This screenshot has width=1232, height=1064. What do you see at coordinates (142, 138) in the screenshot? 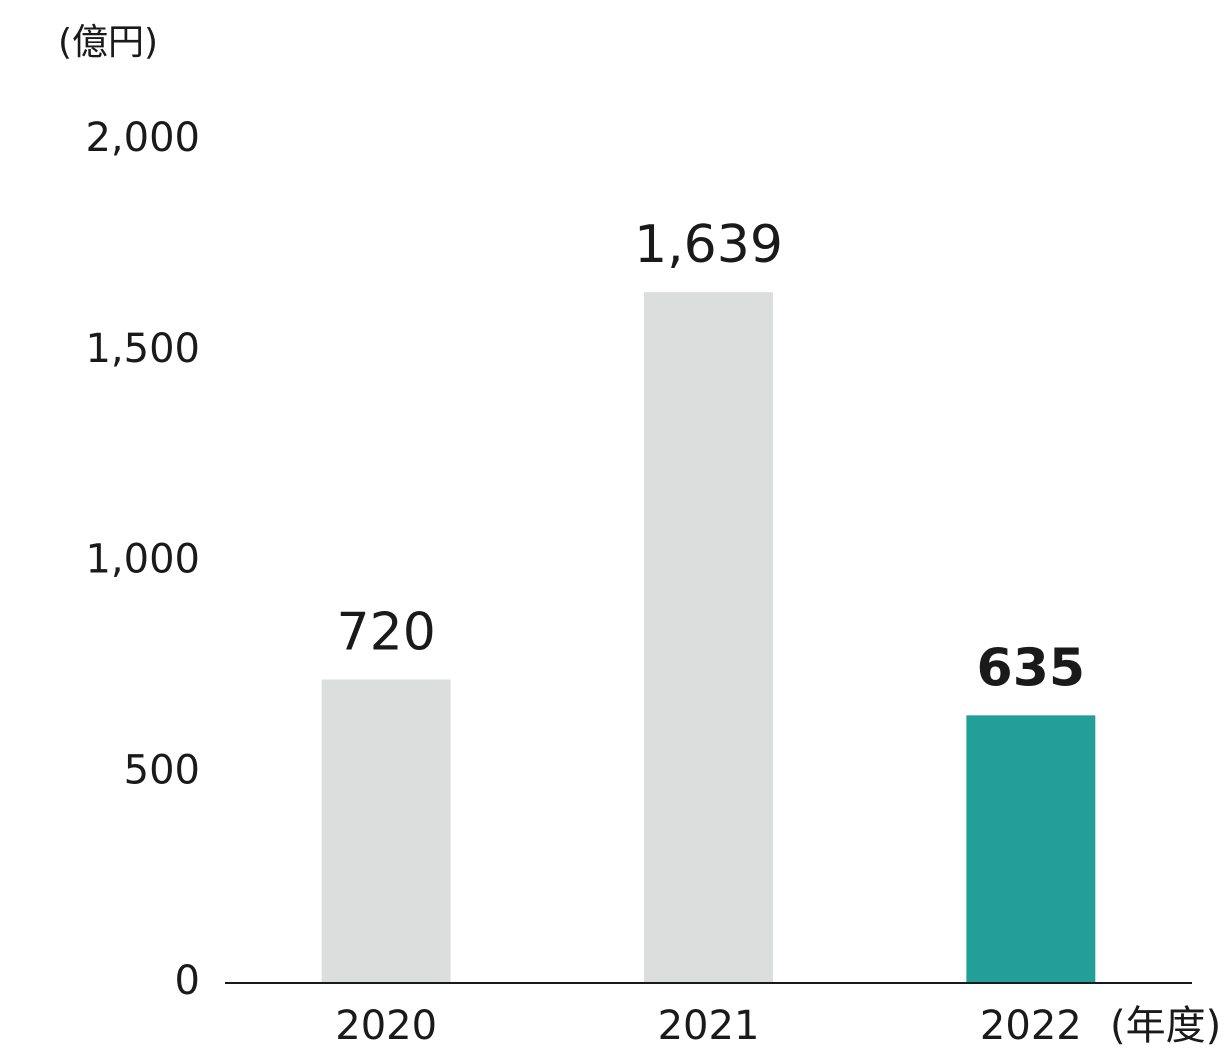
I see `y-tick-label: 2,000` at bounding box center [142, 138].